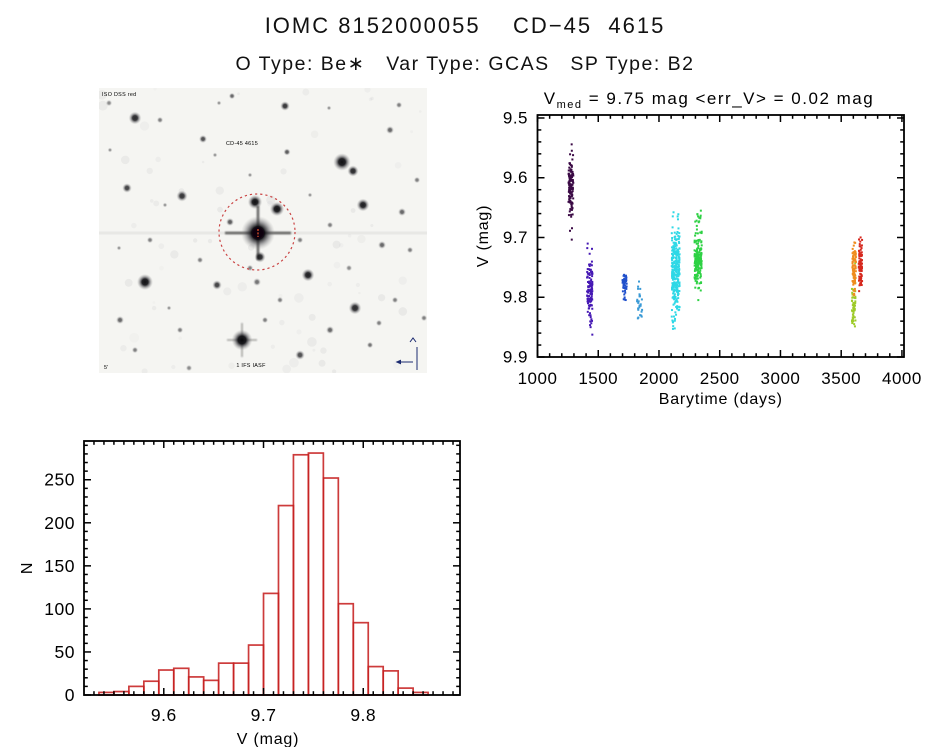 This screenshot has width=944, height=747. I want to click on svg-text: 1000, so click(538, 378).